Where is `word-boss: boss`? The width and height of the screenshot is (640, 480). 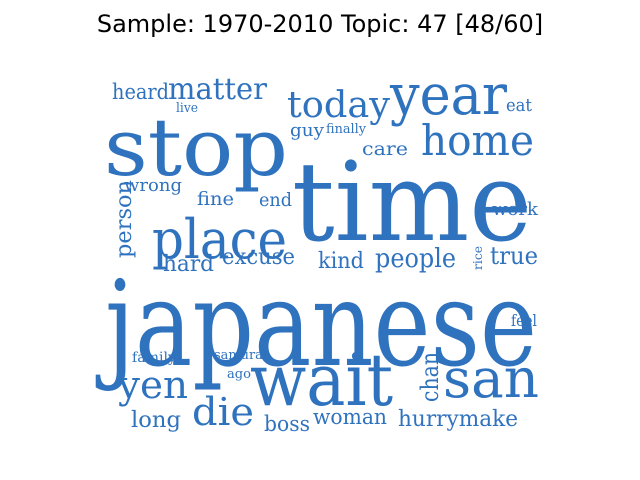 word-boss: boss is located at coordinates (287, 424).